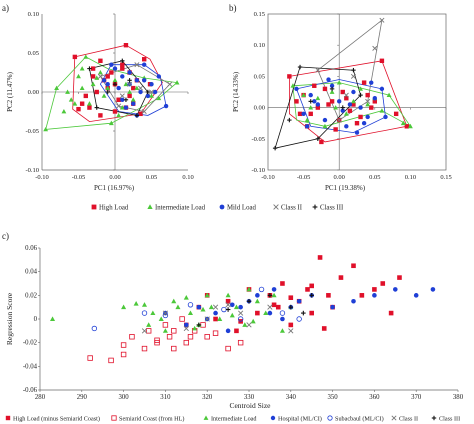  Describe the element at coordinates (259, 45) in the screenshot. I see `y-tick-label: 0.10` at that location.